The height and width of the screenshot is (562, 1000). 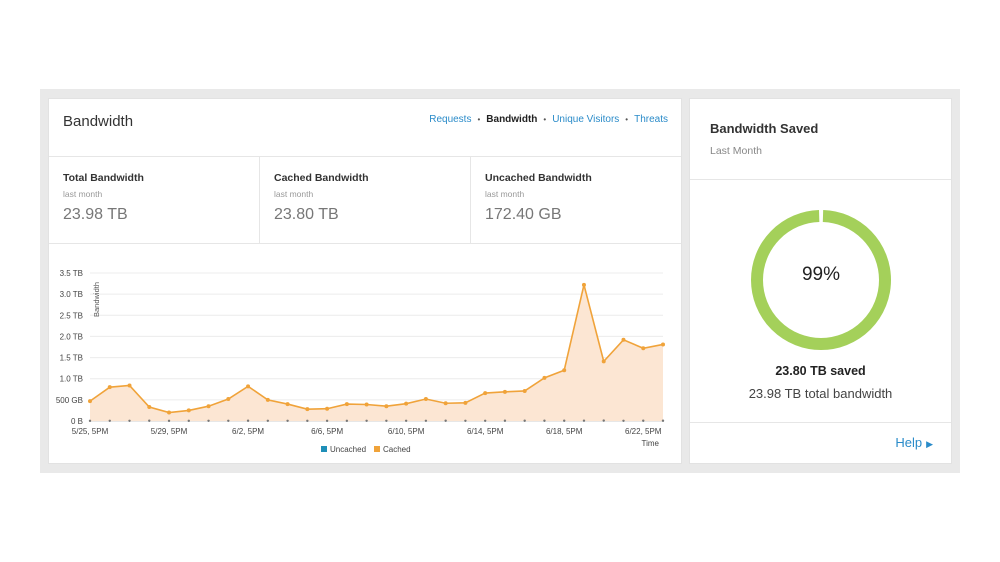 I want to click on y-tick-label: 0 B, so click(x=77, y=421).